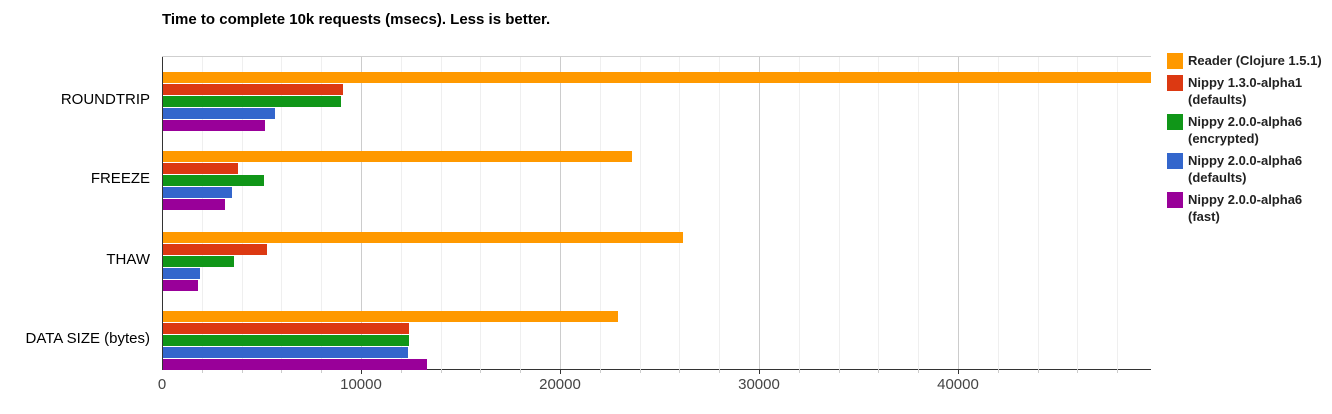  What do you see at coordinates (128, 259) in the screenshot?
I see `category-label: THAW` at bounding box center [128, 259].